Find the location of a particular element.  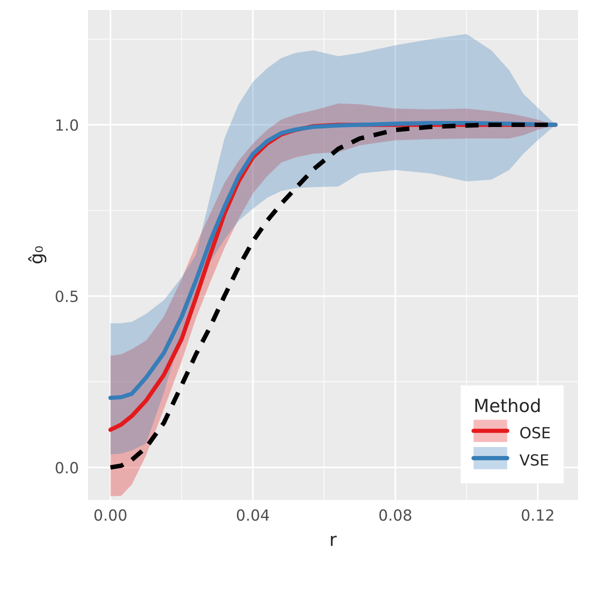

legend-label: OSE is located at coordinates (535, 432).